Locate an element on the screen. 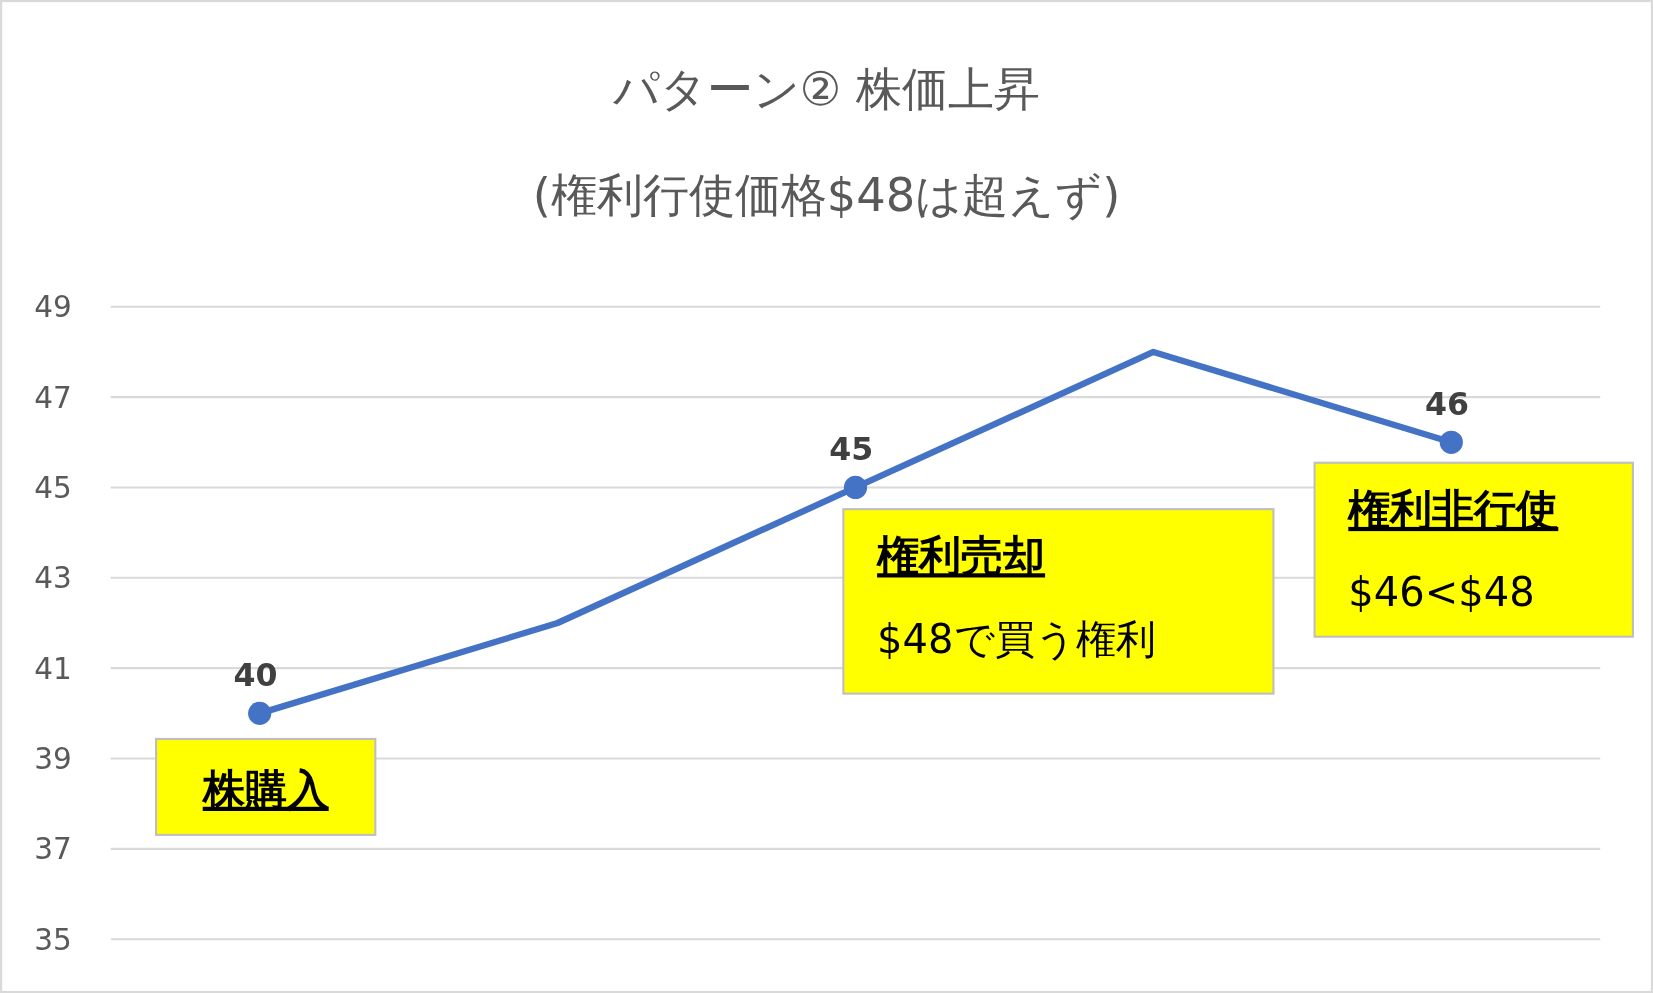  data-label: 45 is located at coordinates (851, 449).